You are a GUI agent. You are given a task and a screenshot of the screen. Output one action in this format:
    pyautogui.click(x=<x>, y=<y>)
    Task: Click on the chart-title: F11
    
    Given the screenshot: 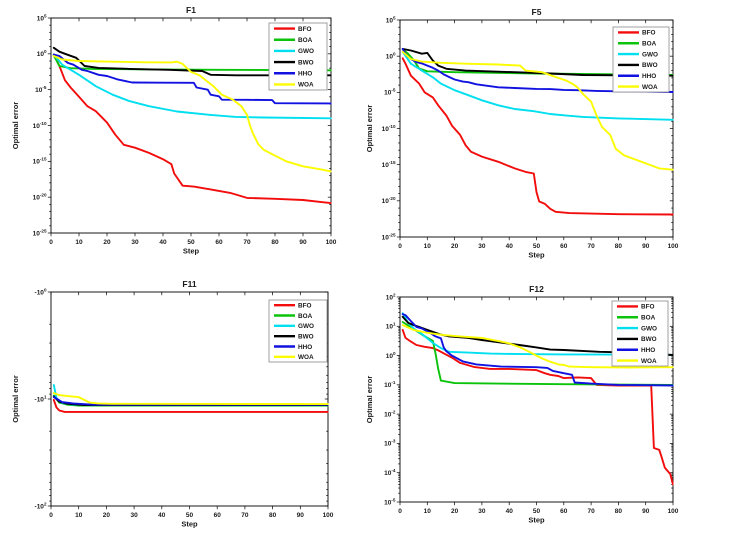 What is the action you would take?
    pyautogui.click(x=189, y=284)
    